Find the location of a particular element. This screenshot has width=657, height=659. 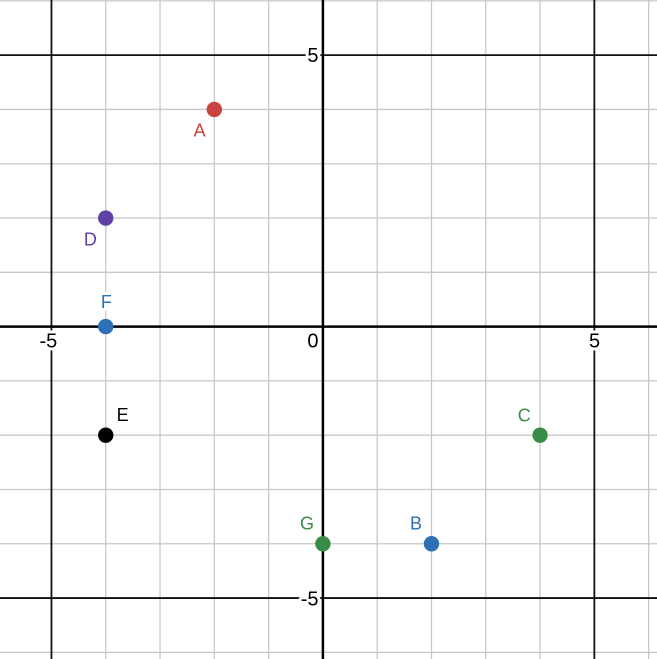

svg-text: 0 is located at coordinates (312, 342).